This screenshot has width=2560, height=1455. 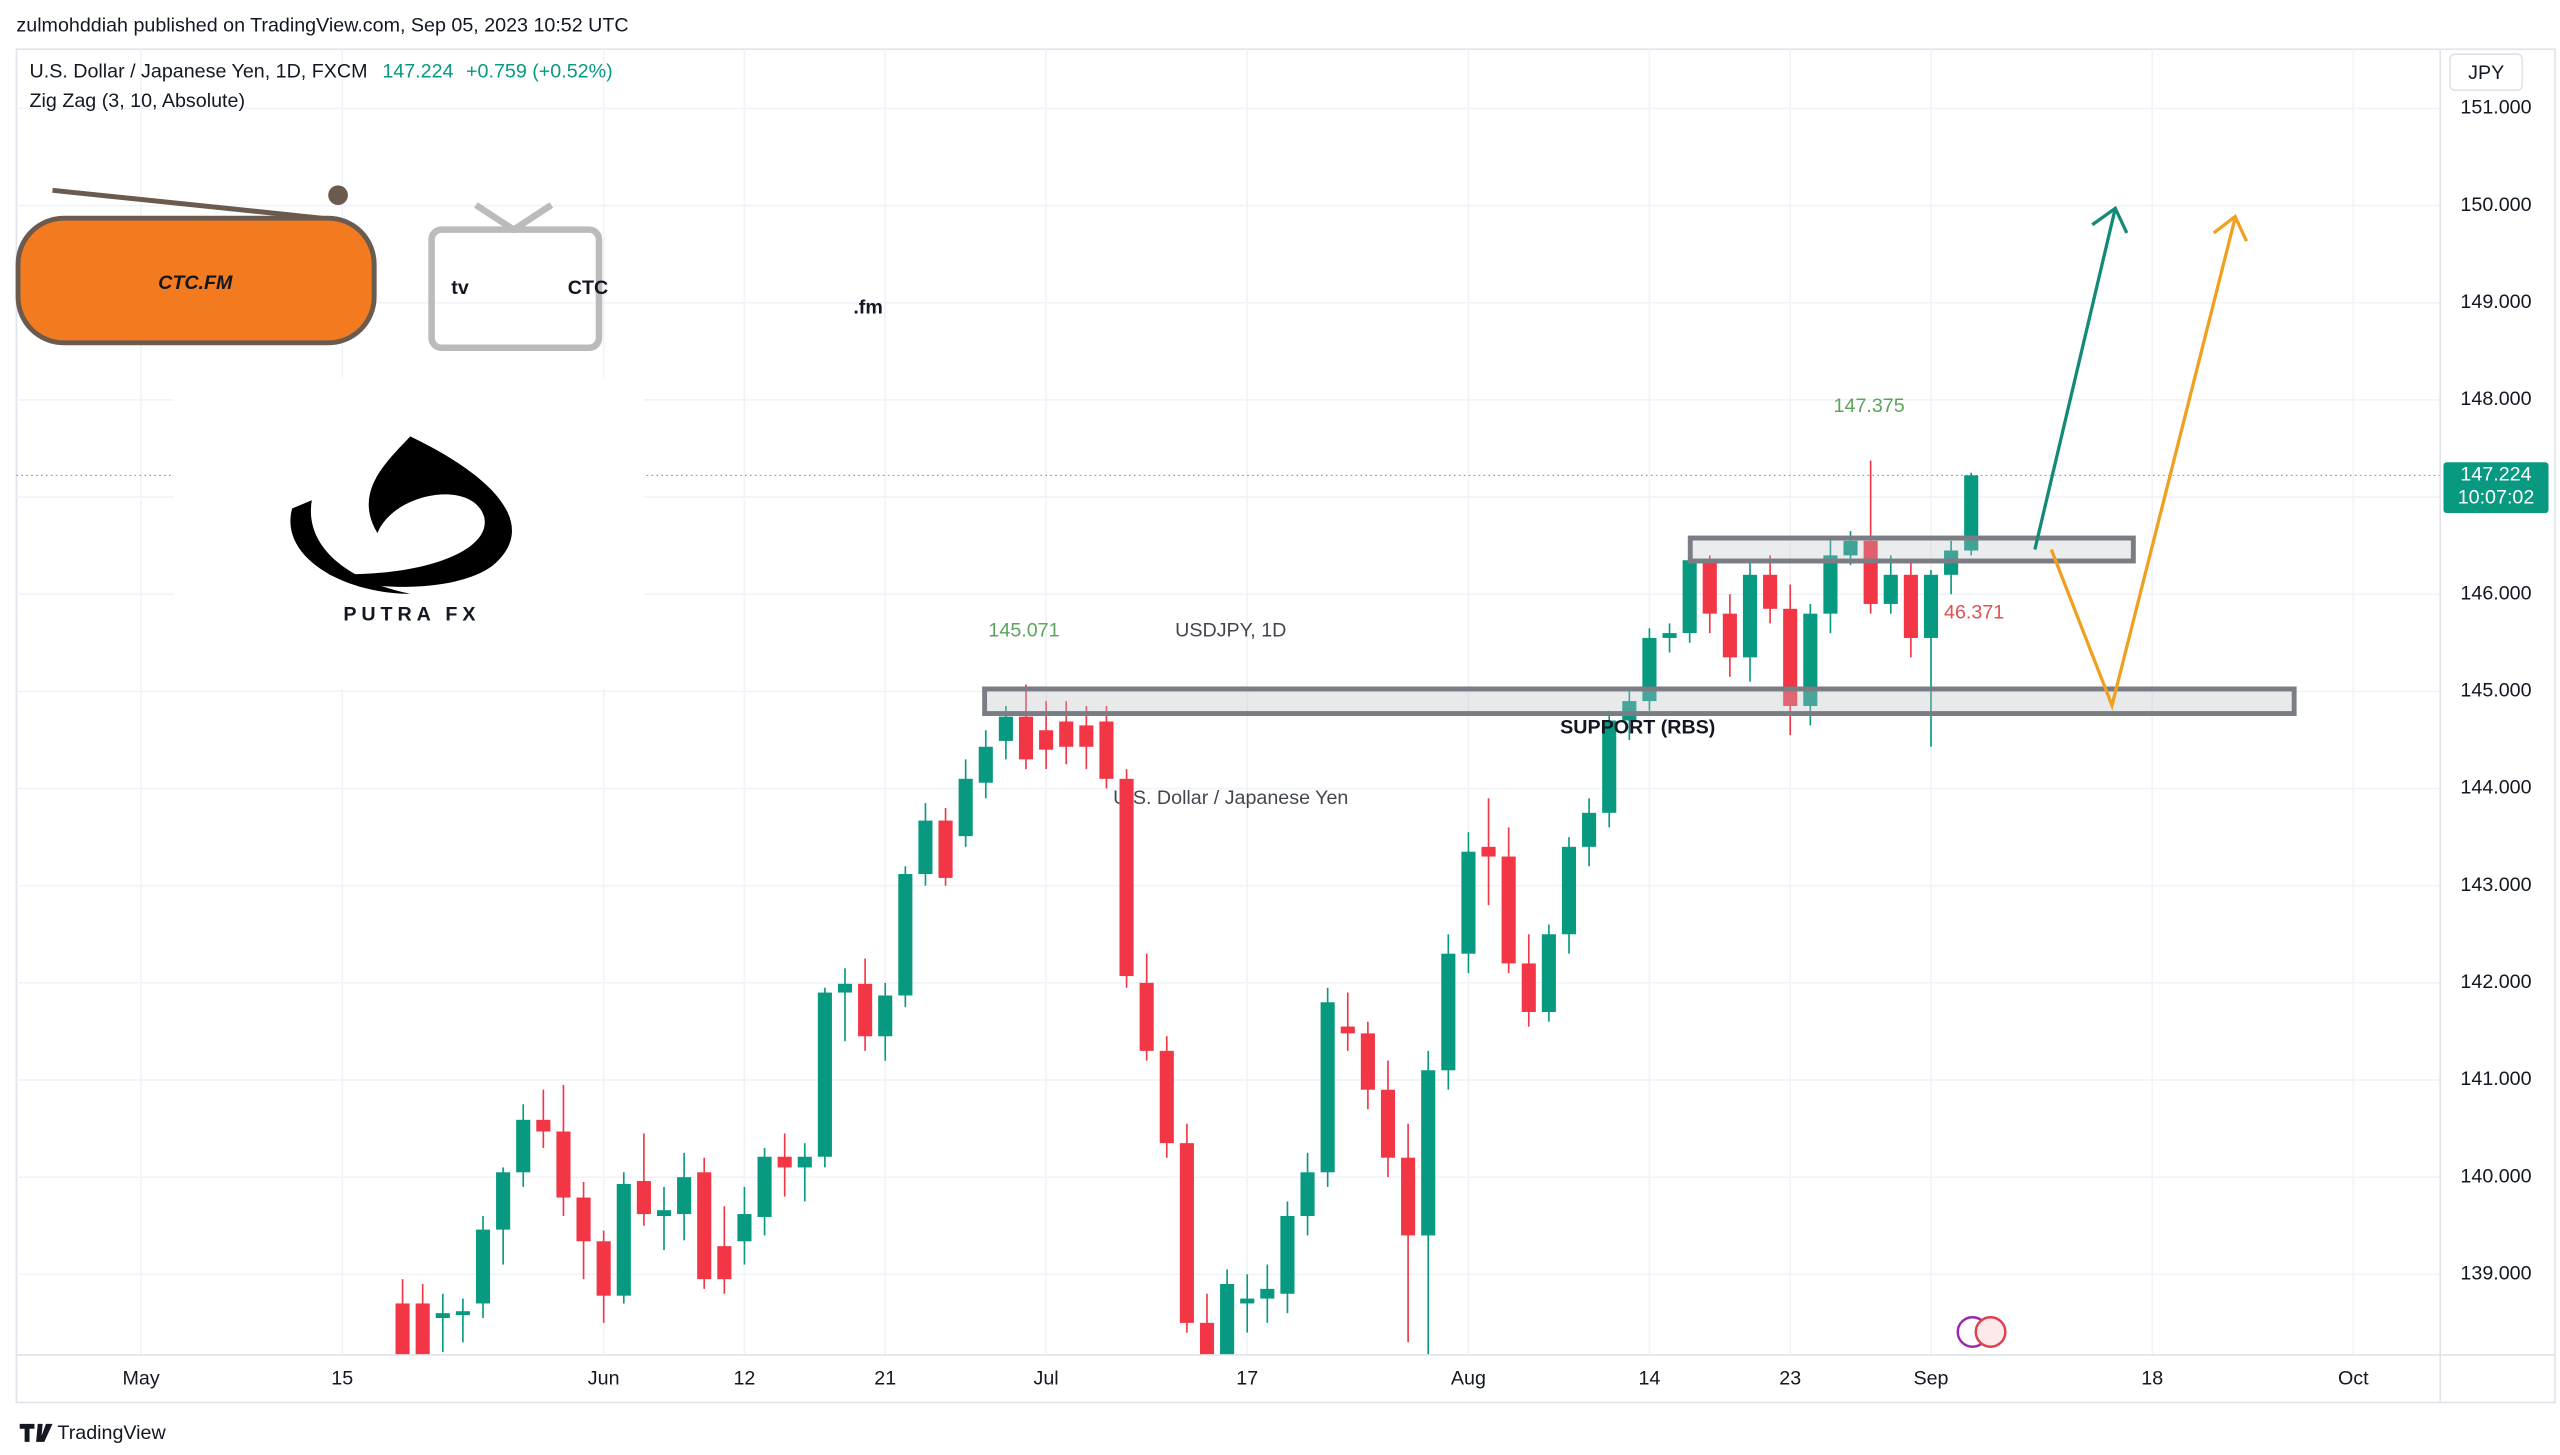 What do you see at coordinates (1468, 1379) in the screenshot?
I see `x-tick-label: Aug` at bounding box center [1468, 1379].